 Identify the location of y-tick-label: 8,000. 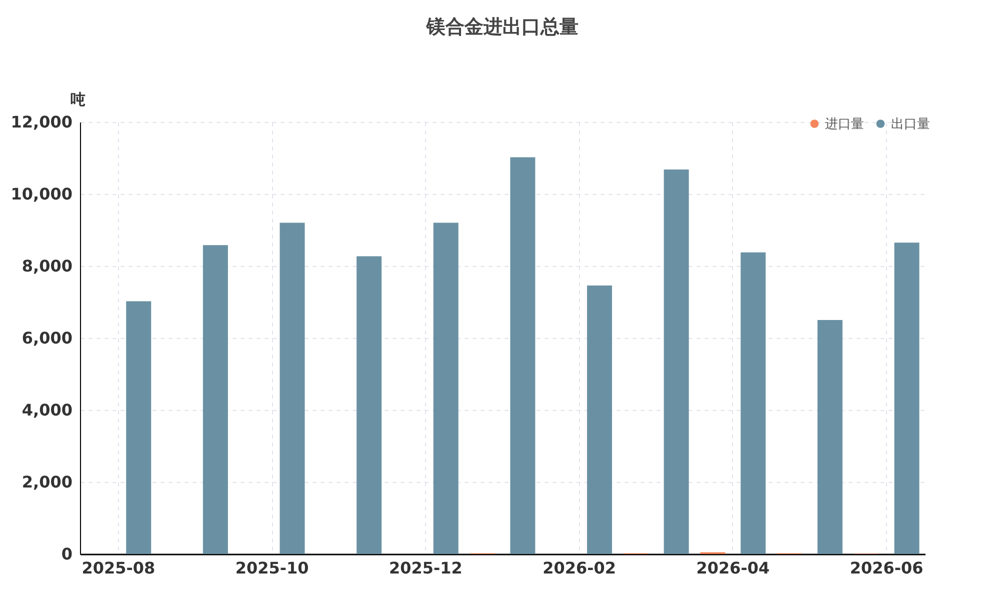
(47, 266).